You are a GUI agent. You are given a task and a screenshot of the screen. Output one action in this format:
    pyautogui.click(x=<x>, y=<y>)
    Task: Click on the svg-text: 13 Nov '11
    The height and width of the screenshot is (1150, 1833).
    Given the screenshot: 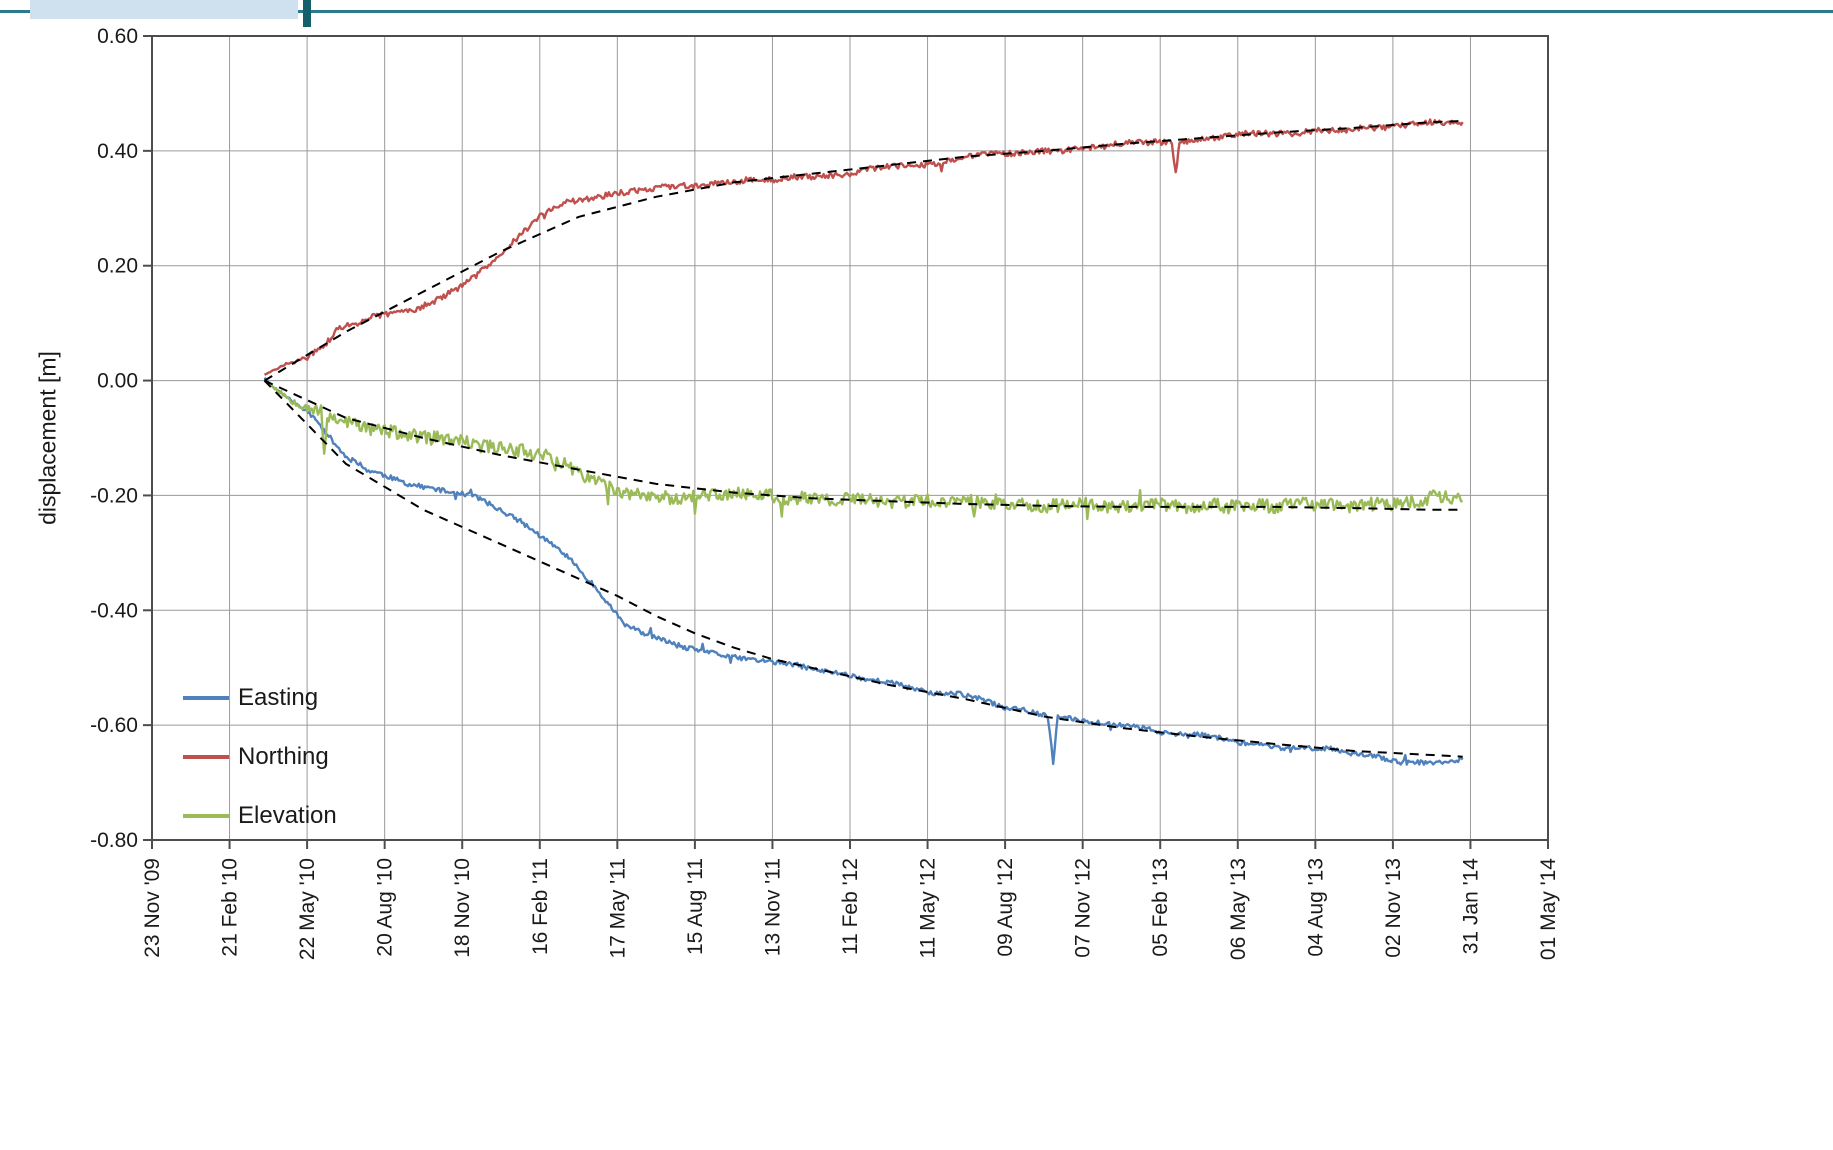 What is the action you would take?
    pyautogui.click(x=772, y=907)
    